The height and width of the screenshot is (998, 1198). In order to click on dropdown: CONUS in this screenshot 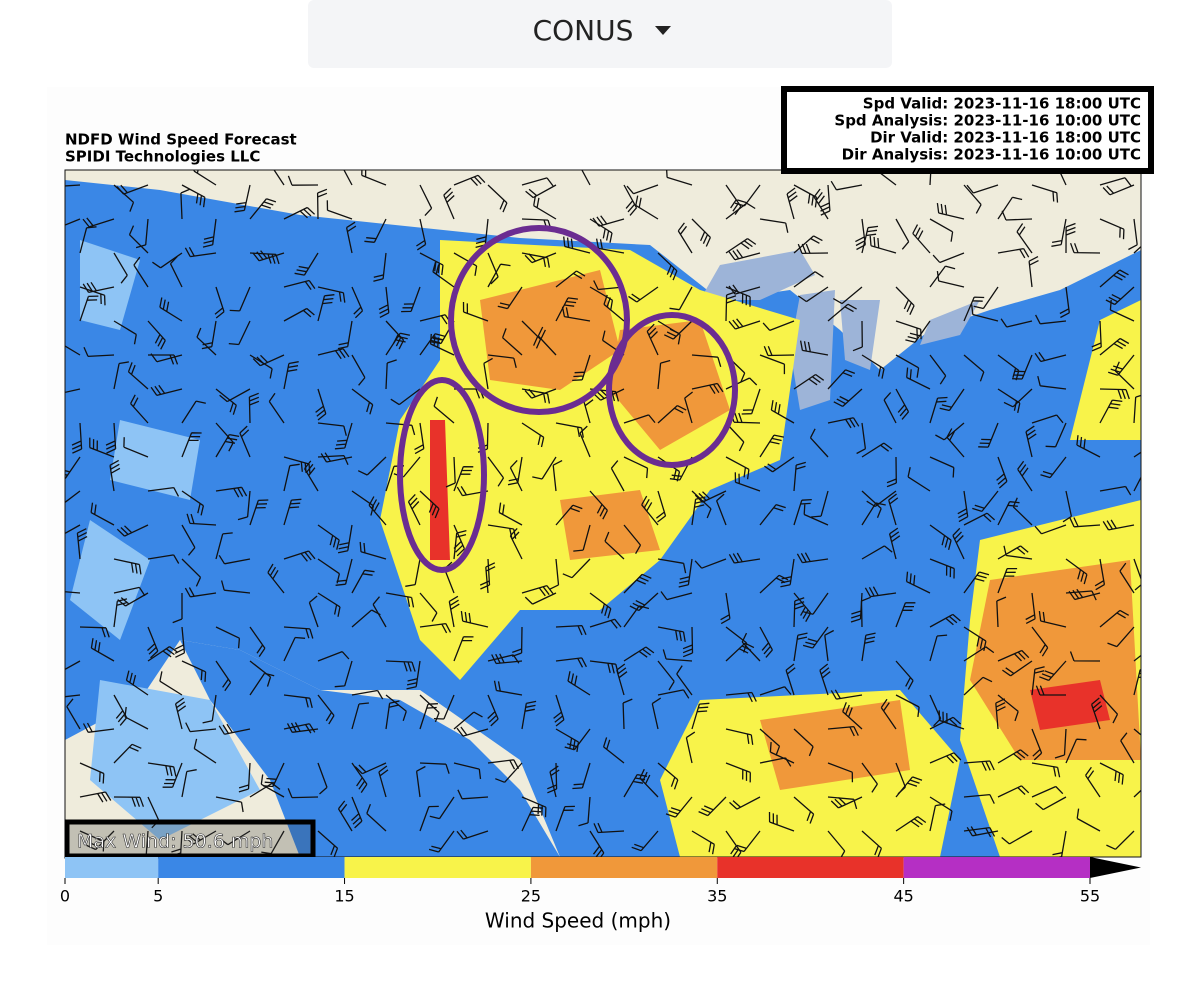, I will do `click(600, 34)`.